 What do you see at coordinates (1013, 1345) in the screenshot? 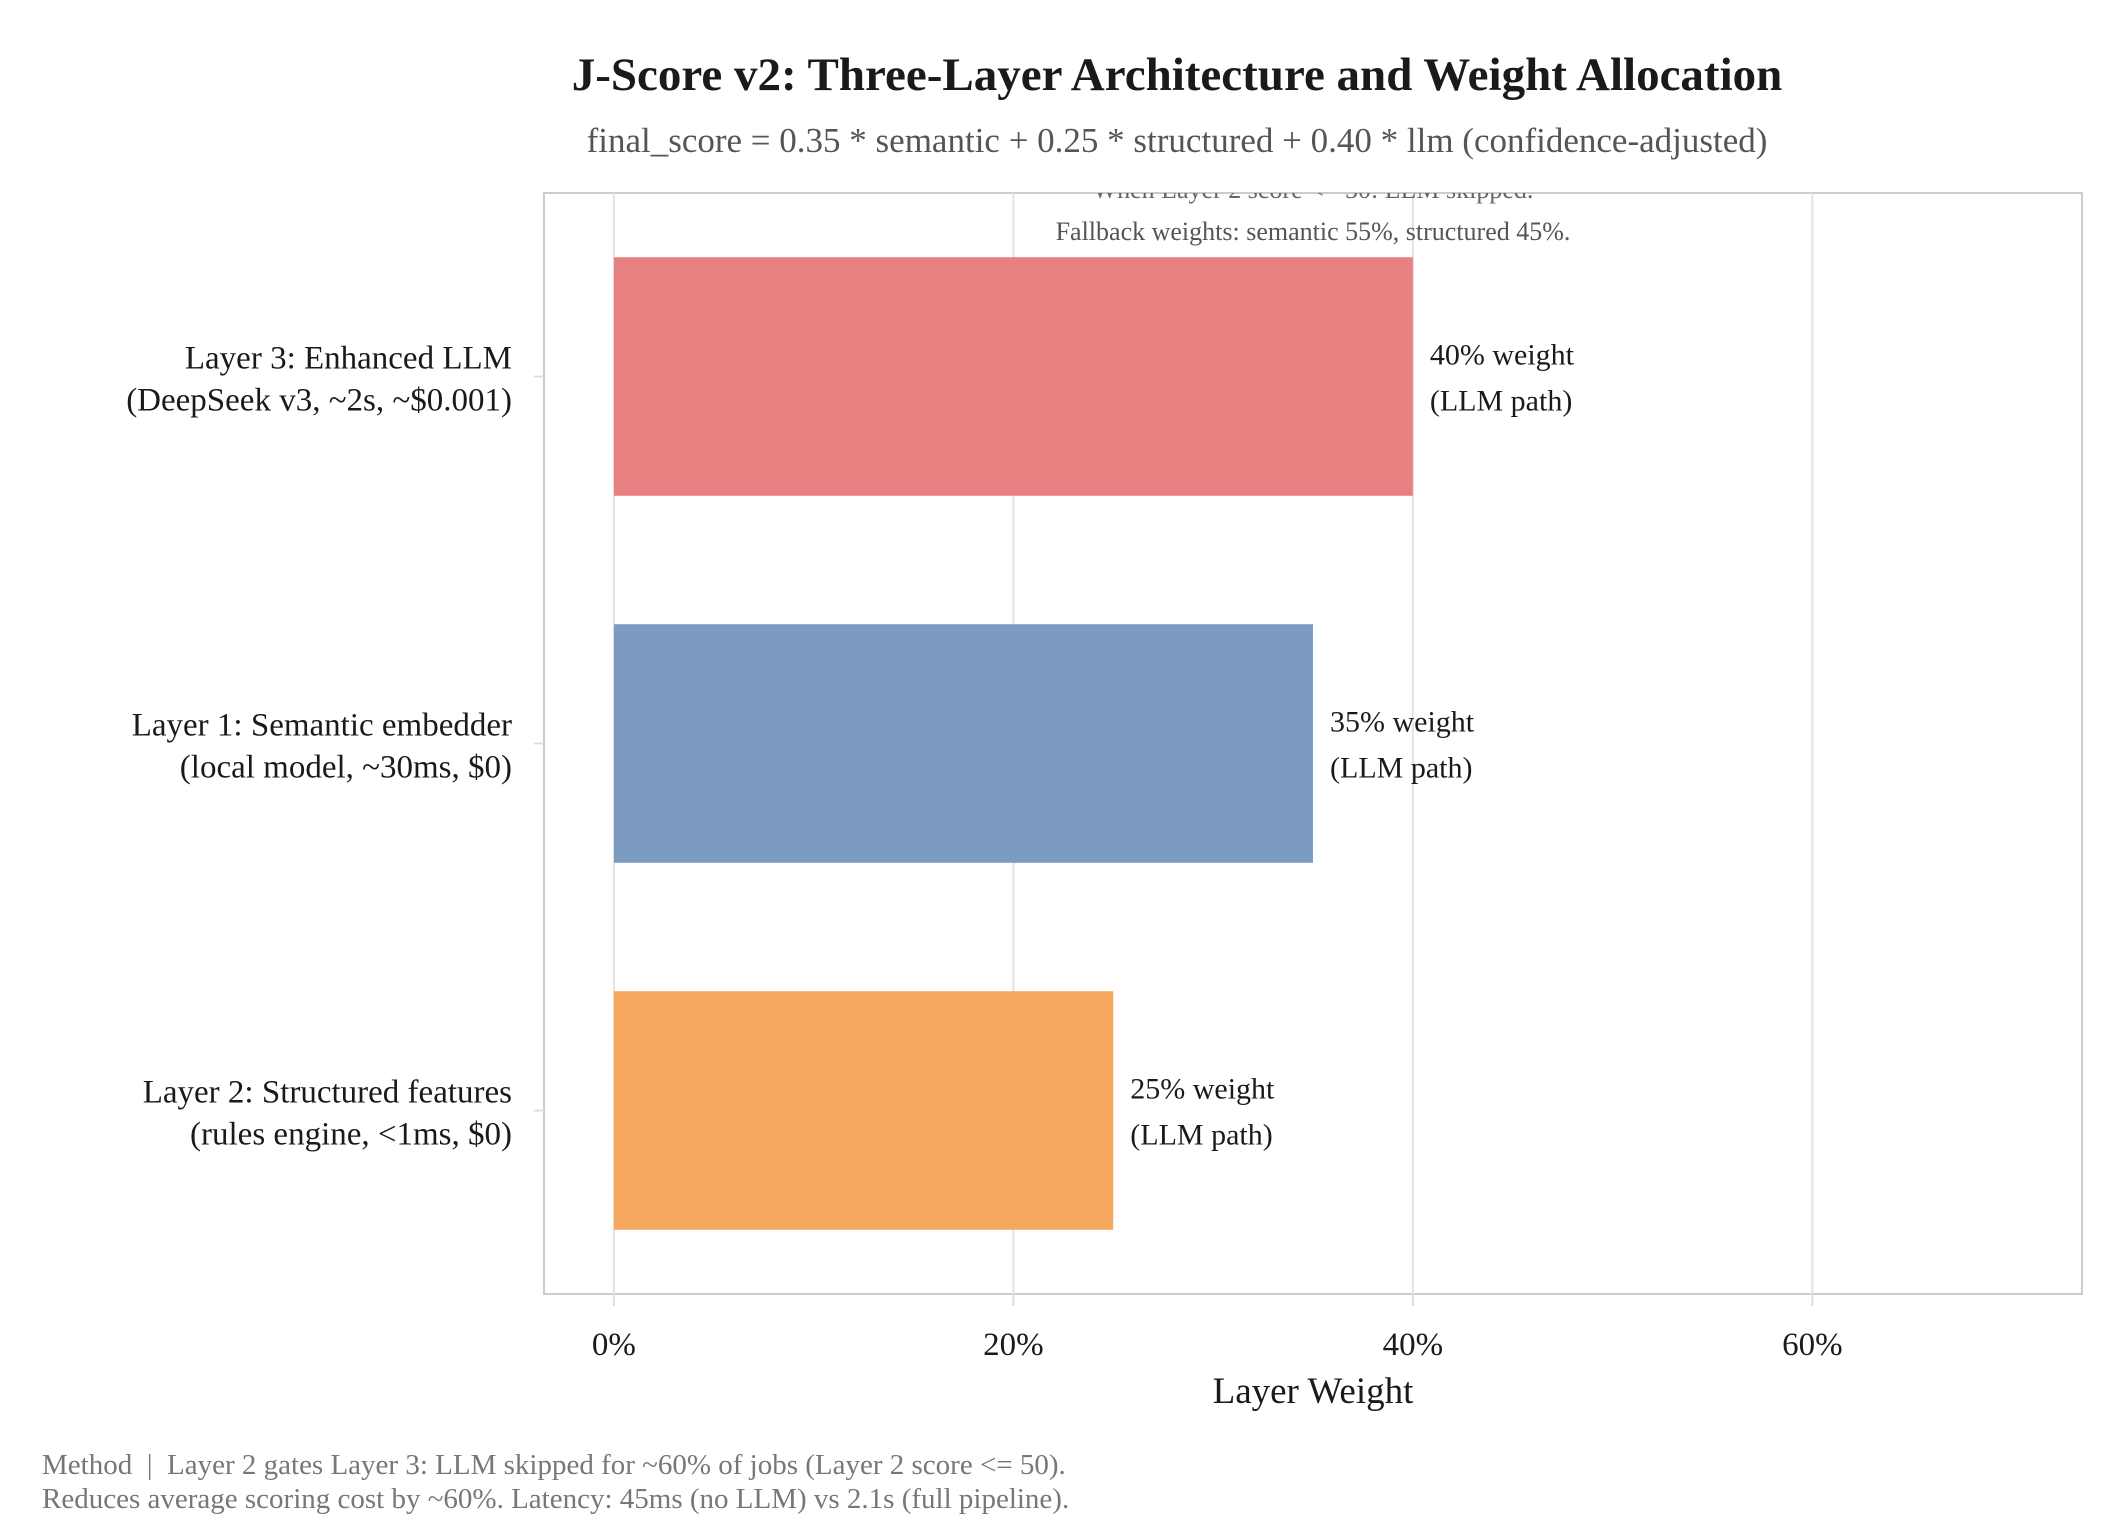
I see `x-tick-label: 20%` at bounding box center [1013, 1345].